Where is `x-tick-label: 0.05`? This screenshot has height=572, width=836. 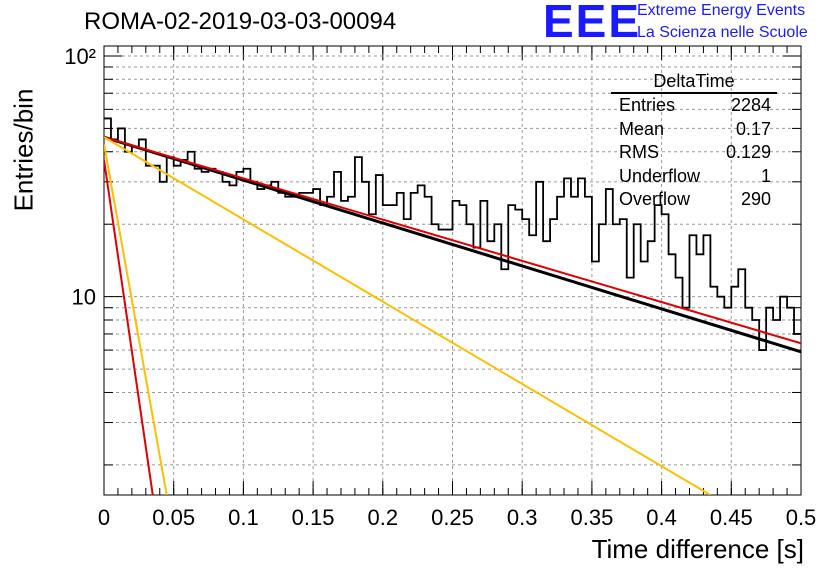 x-tick-label: 0.05 is located at coordinates (173, 517).